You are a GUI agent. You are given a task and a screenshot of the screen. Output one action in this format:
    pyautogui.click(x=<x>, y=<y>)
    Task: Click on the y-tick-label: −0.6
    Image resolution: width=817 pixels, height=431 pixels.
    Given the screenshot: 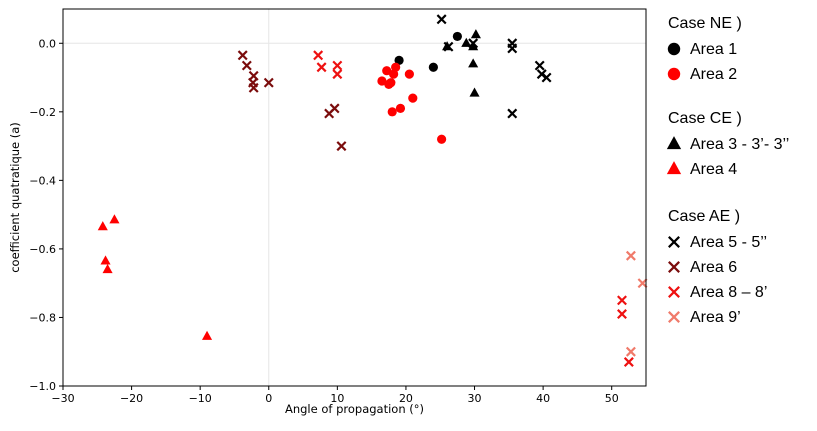 What is the action you would take?
    pyautogui.click(x=42, y=249)
    